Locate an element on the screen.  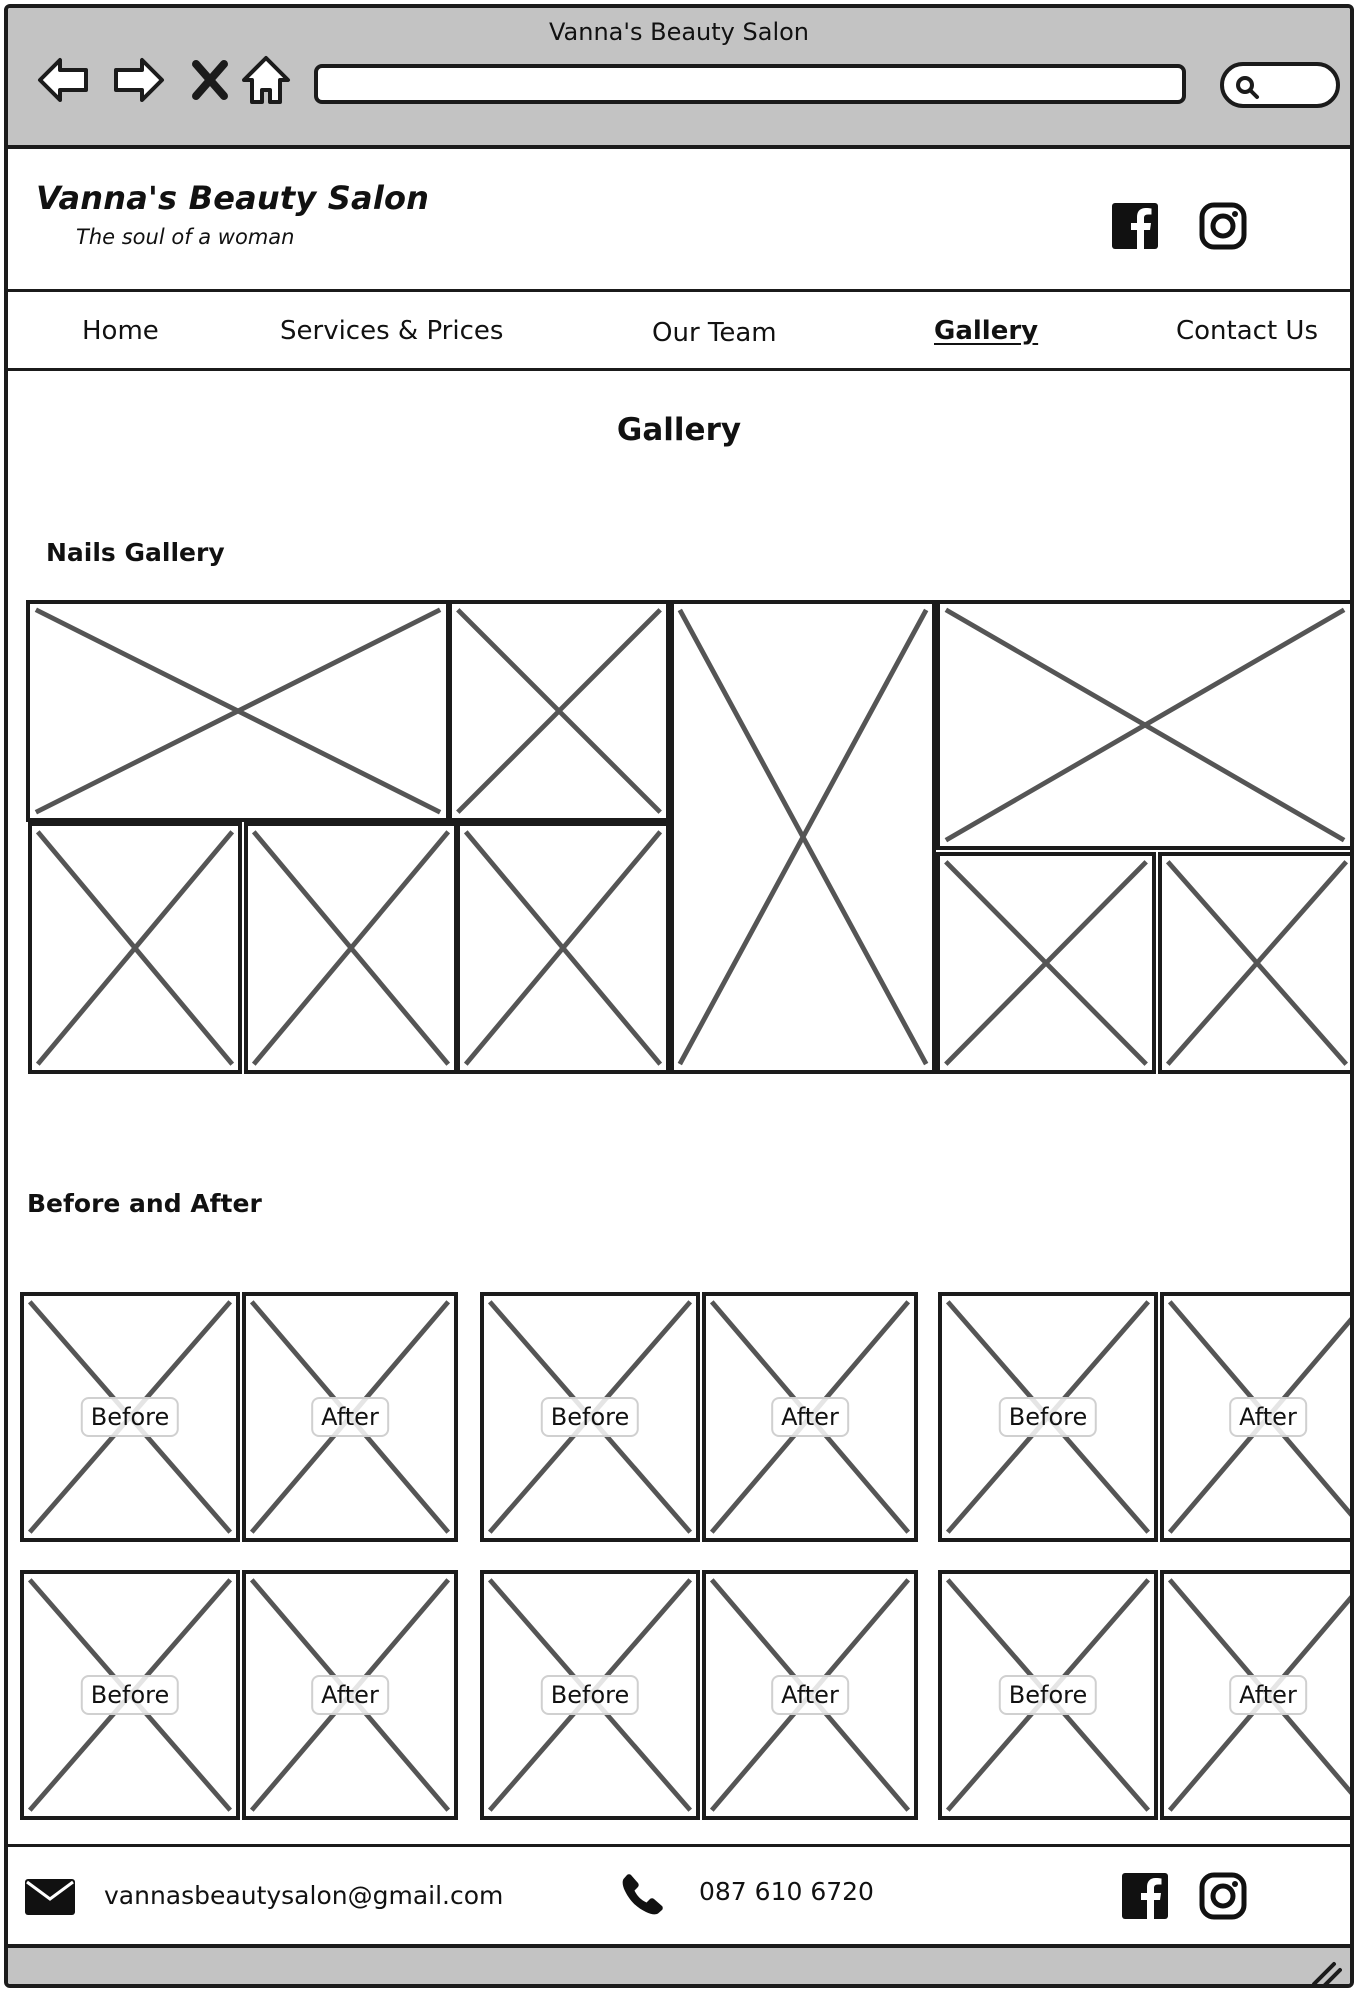
arrow-right-icon is located at coordinates (139, 80).